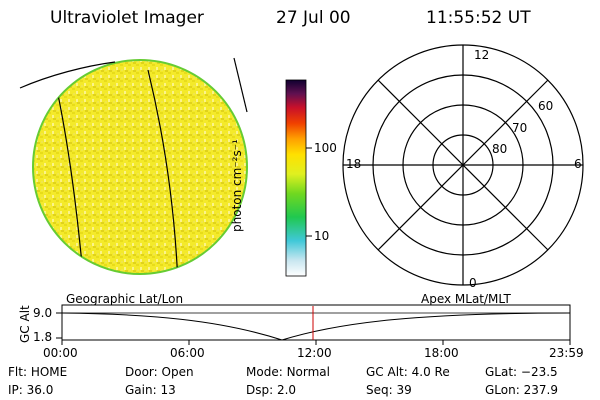 This screenshot has width=600, height=400. What do you see at coordinates (313, 18) in the screenshot?
I see `date-label: 27 Jul 00` at bounding box center [313, 18].